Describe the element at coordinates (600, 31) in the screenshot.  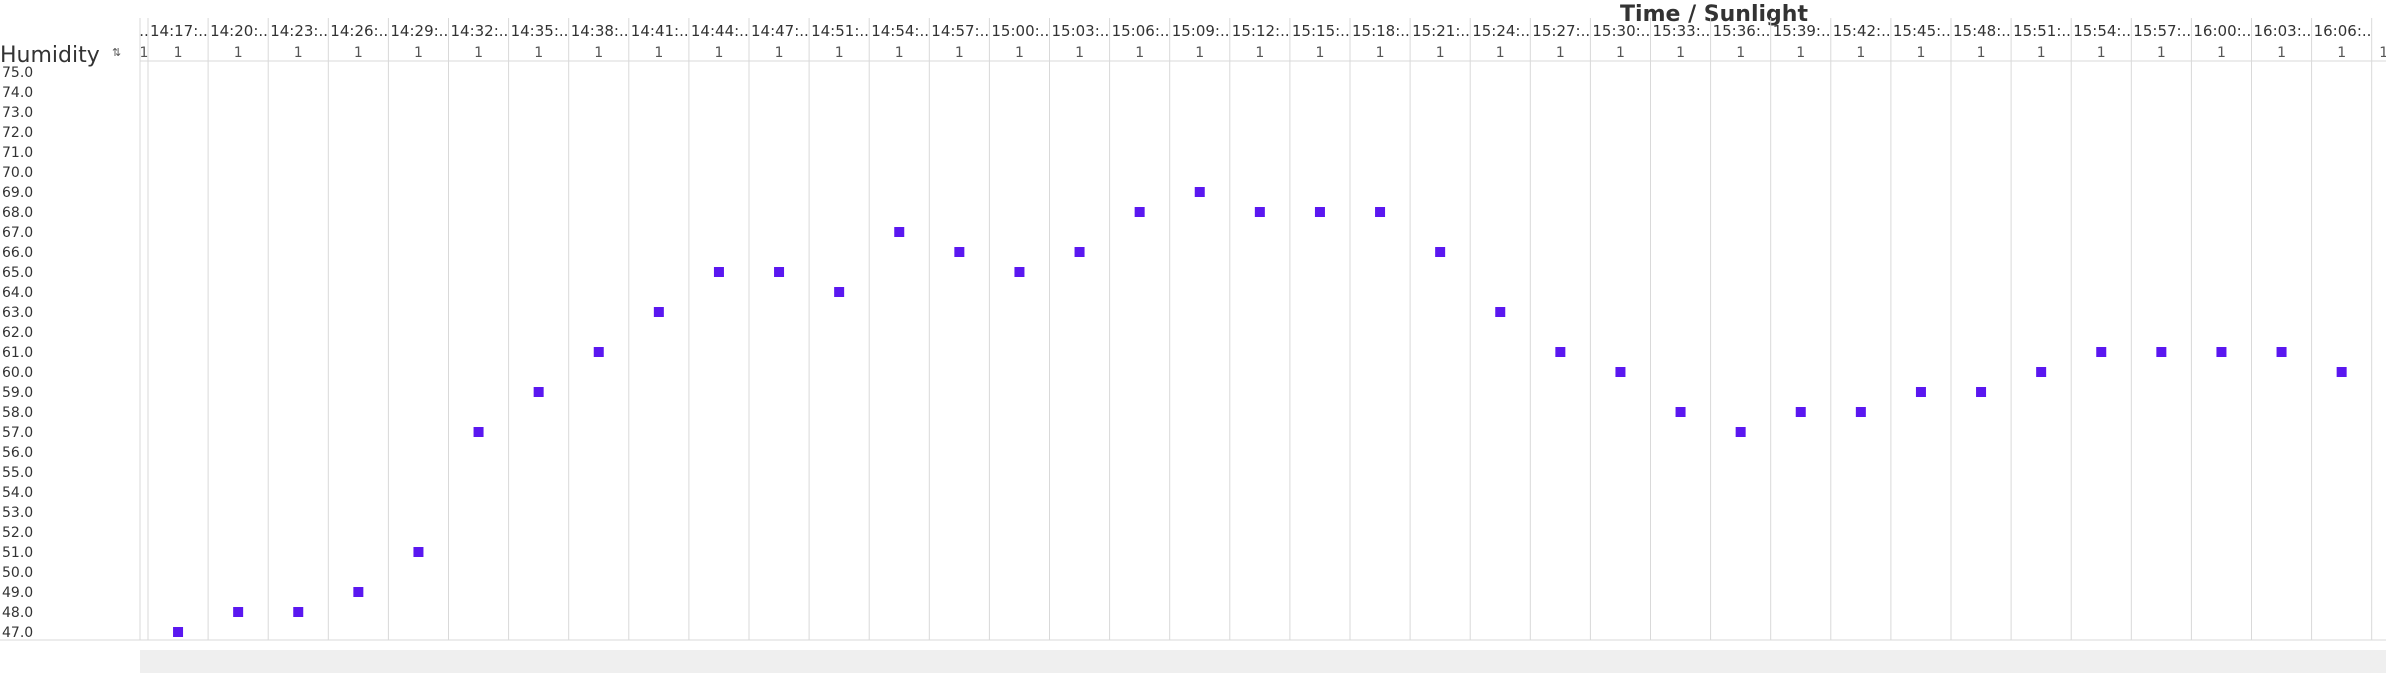
I see `column-label: 14:38:..` at that location.